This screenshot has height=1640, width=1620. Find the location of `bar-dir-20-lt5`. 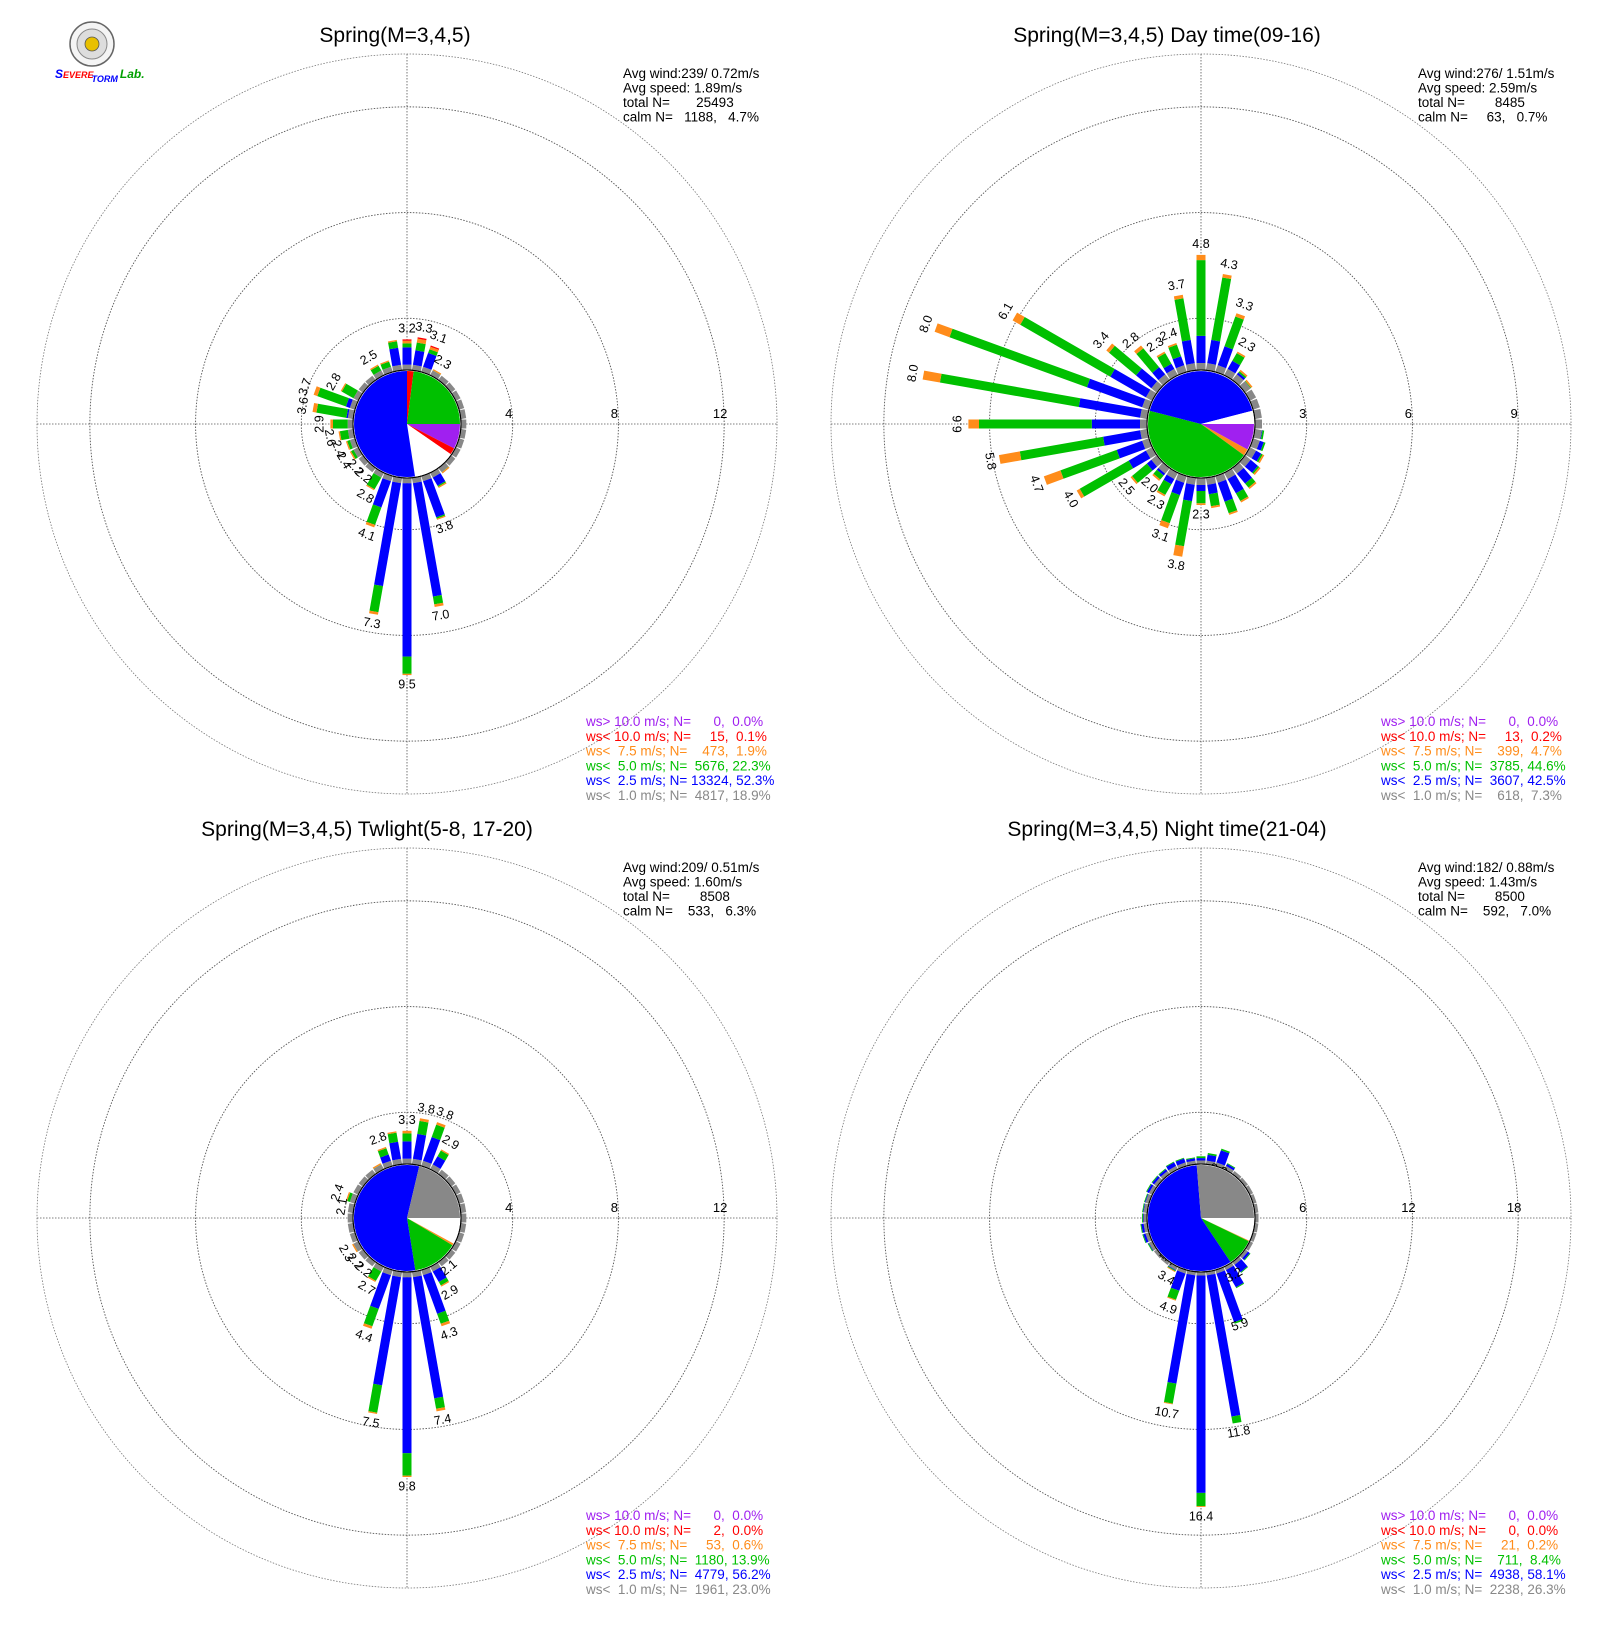

bar-dir-20-lt5 is located at coordinates (1225, 1151).